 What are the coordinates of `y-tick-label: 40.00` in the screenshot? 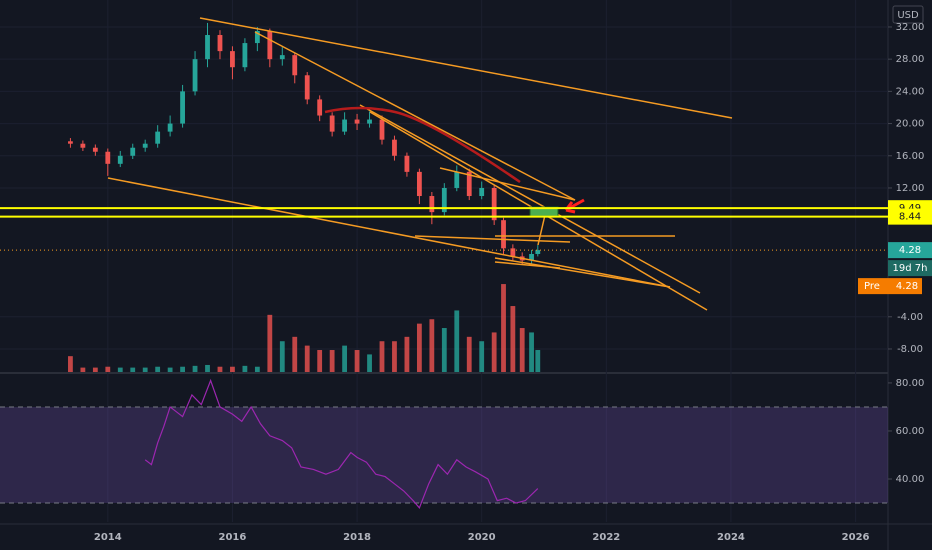 It's located at (910, 479).